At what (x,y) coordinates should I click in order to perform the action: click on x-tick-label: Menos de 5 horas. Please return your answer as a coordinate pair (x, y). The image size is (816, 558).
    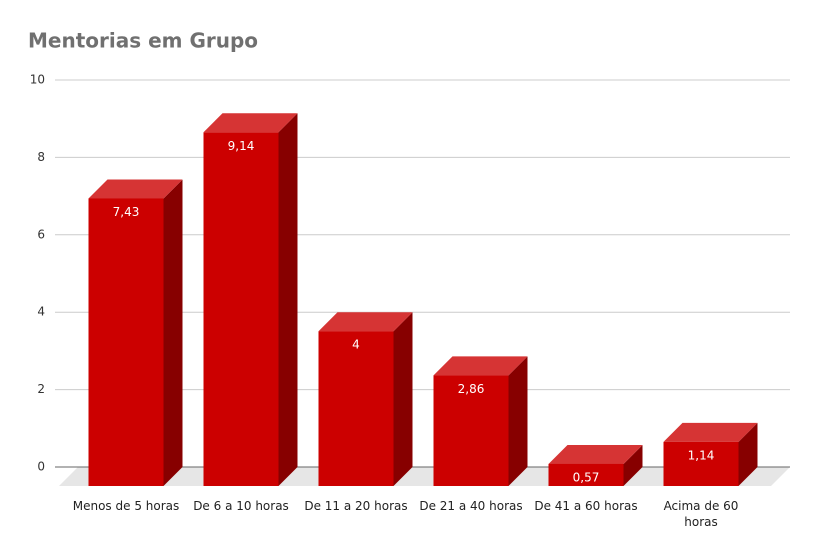
    Looking at the image, I should click on (126, 506).